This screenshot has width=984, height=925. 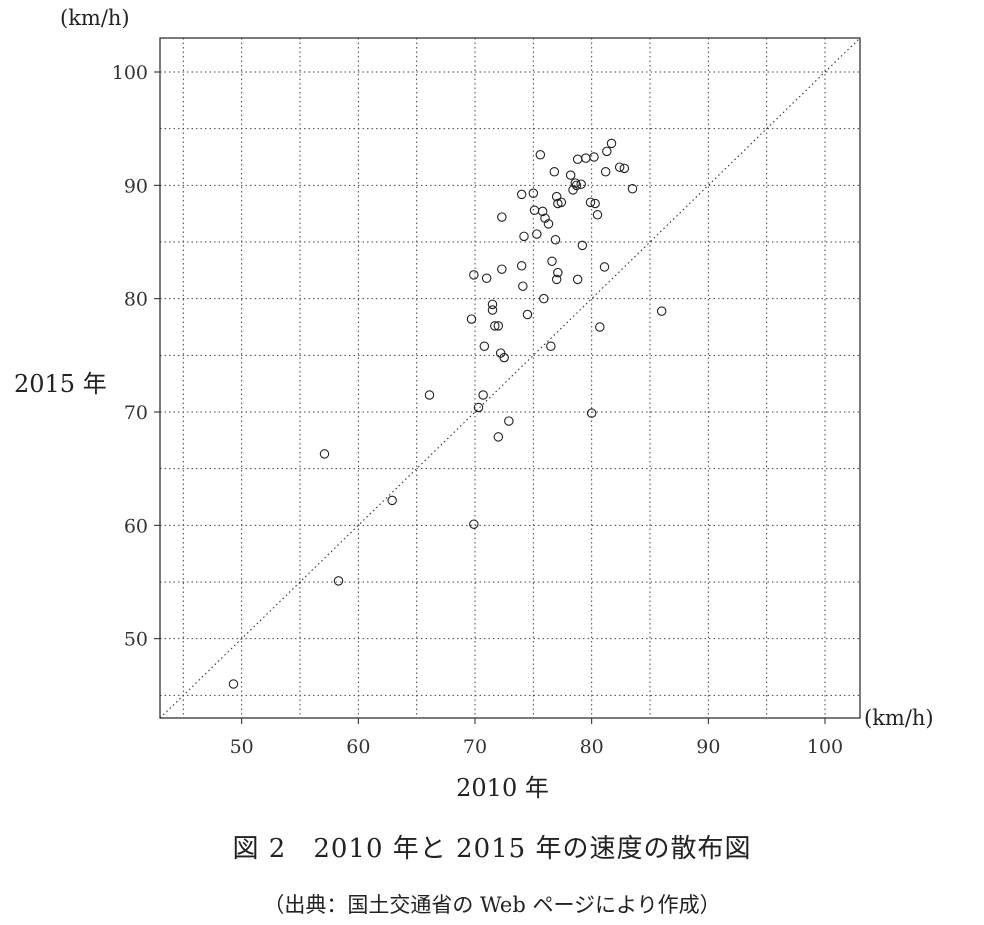 What do you see at coordinates (136, 186) in the screenshot?
I see `y-tick-label: 90` at bounding box center [136, 186].